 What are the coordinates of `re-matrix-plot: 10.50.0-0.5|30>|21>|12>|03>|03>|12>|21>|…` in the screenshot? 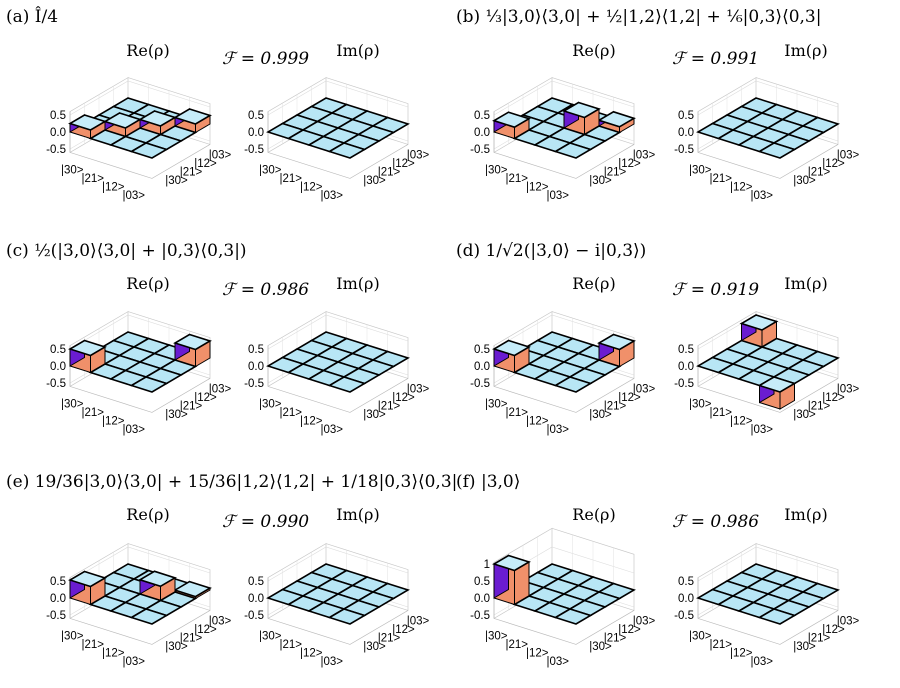 It's located at (563, 597).